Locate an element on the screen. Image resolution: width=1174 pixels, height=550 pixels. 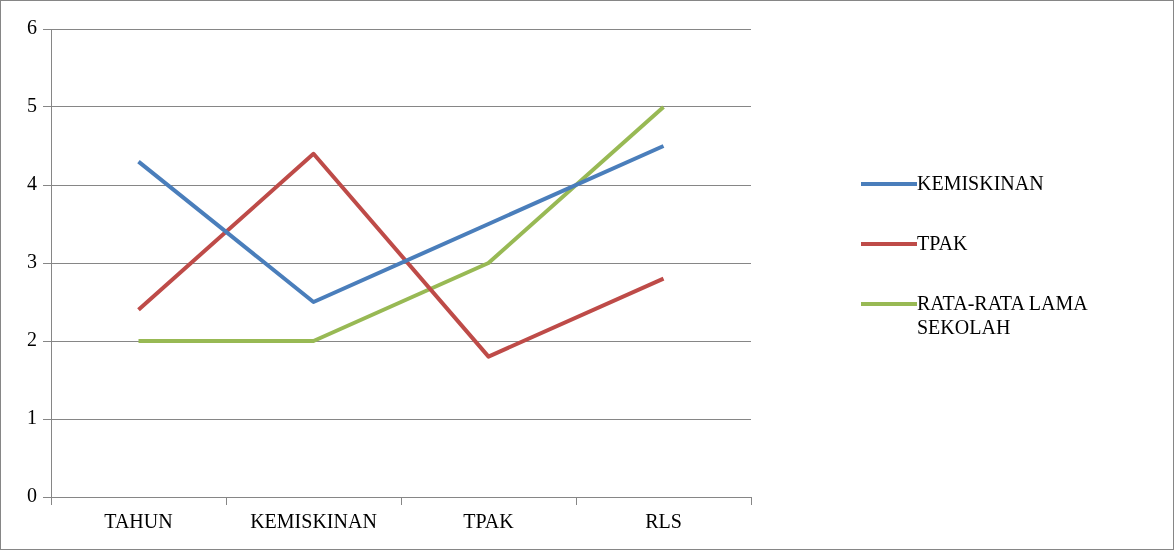
y-tick-label: 2 is located at coordinates (32, 339).